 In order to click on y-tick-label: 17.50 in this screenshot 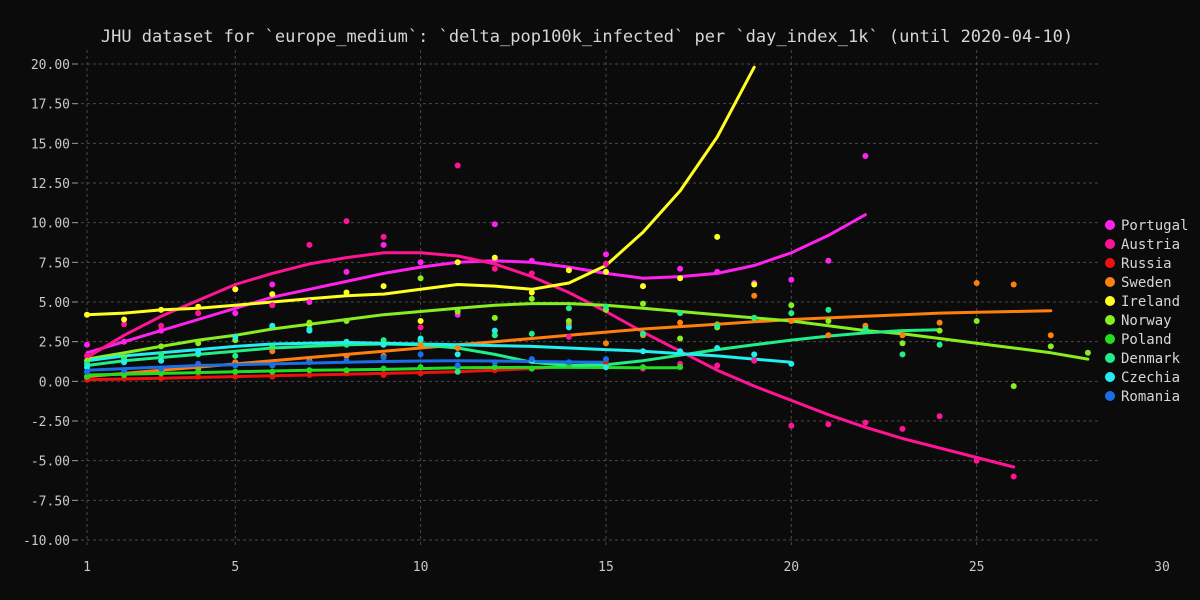, I will do `click(50, 105)`.